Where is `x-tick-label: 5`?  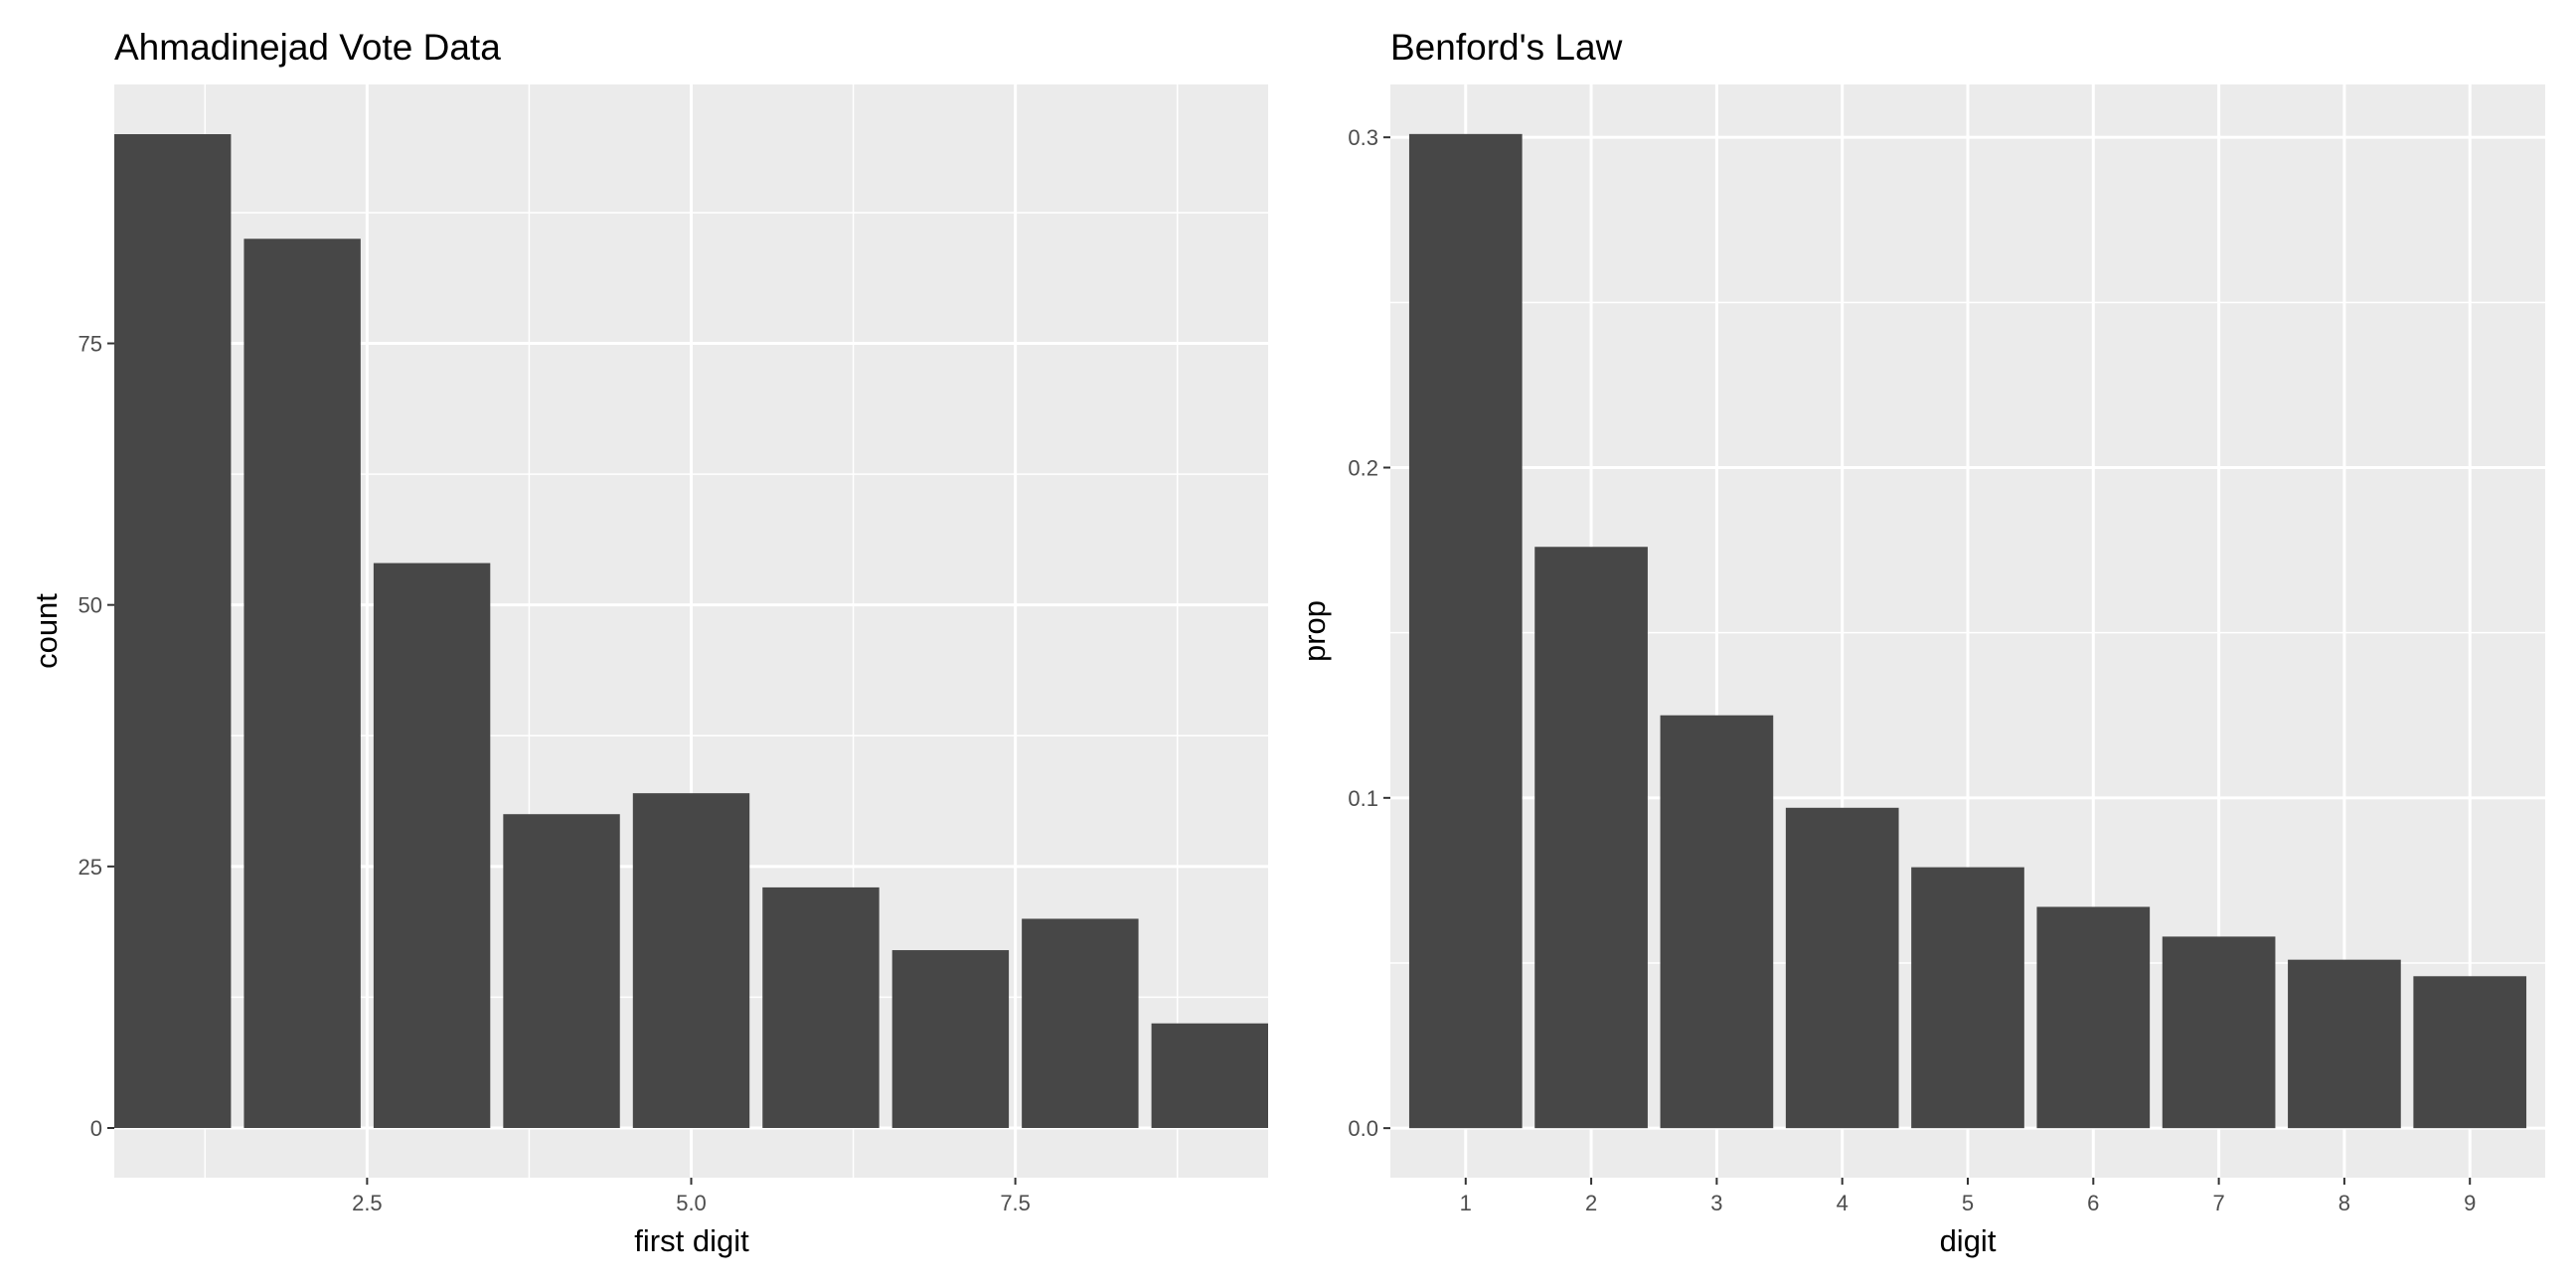 x-tick-label: 5 is located at coordinates (1968, 1203).